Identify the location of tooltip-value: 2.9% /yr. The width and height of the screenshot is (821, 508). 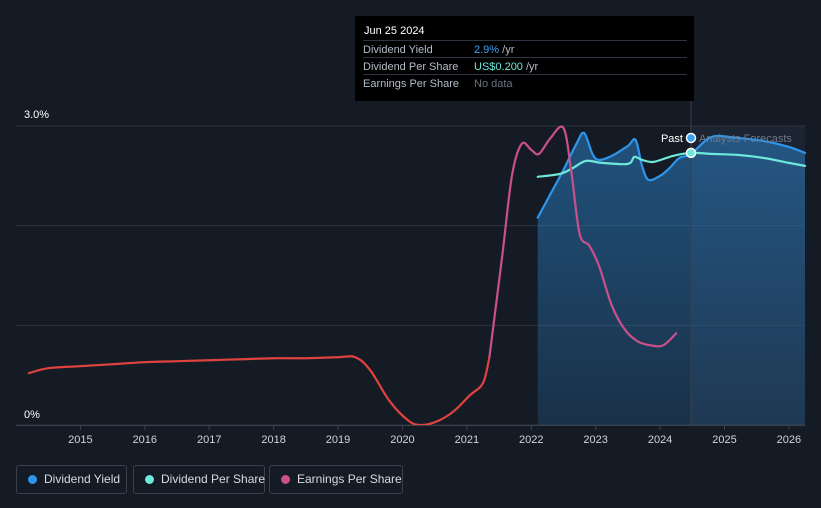
(494, 50).